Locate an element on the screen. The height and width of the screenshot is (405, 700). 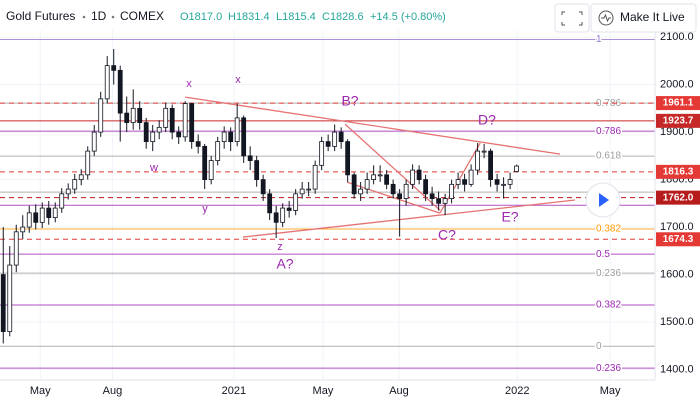
exchange: COMEX is located at coordinates (142, 16).